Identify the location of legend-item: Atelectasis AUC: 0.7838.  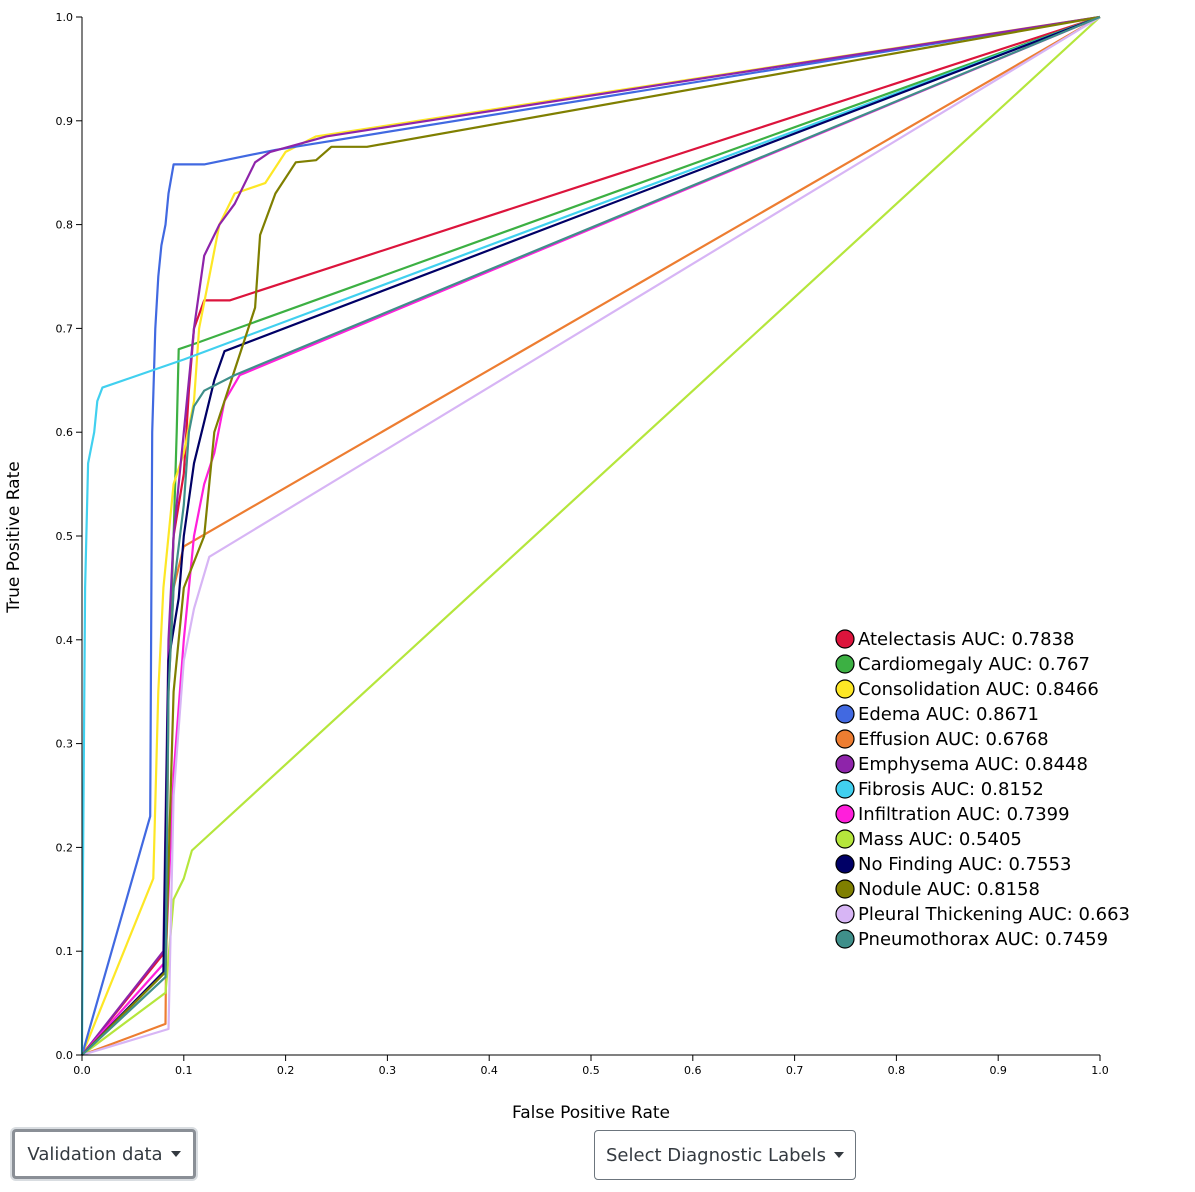
(955, 639).